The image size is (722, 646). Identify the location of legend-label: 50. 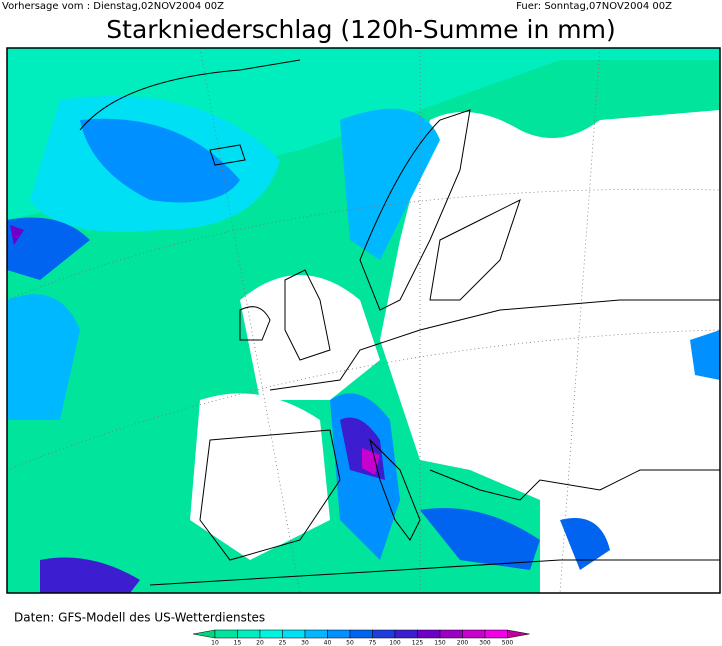
(350, 643).